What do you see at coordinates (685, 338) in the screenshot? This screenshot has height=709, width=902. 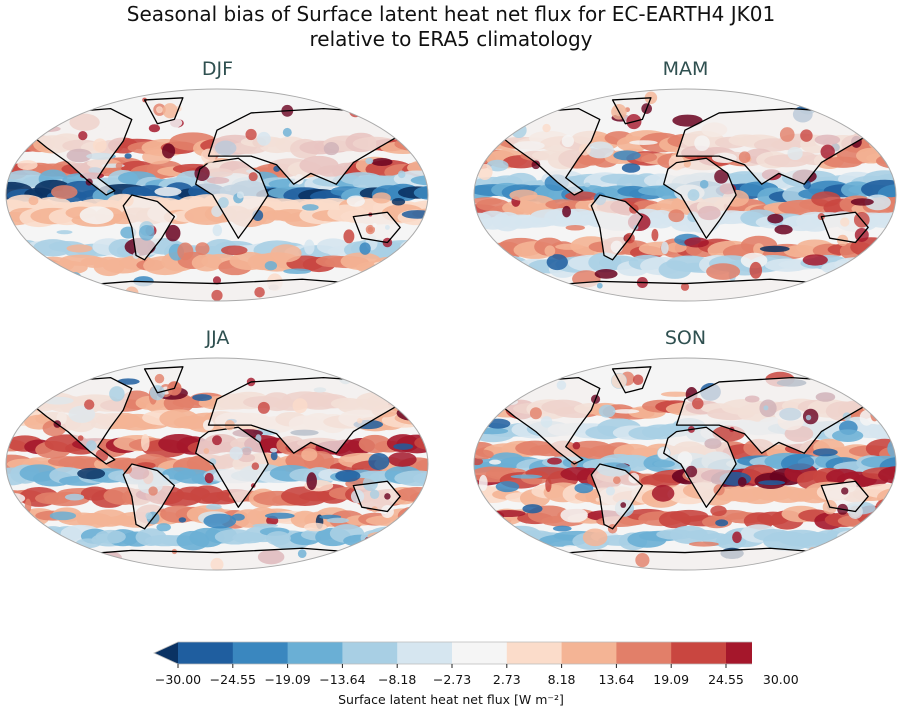 I see `panel-title-son: SON` at bounding box center [685, 338].